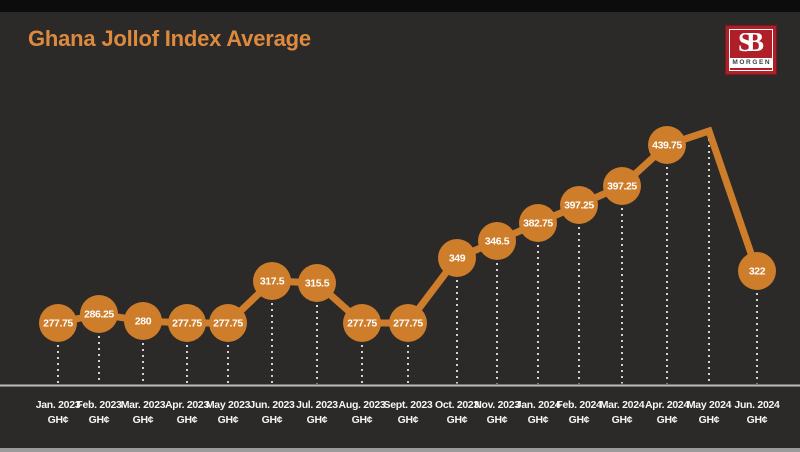 This screenshot has height=452, width=800. What do you see at coordinates (579, 405) in the screenshot?
I see `x-axis-label-month: Feb. 2024` at bounding box center [579, 405].